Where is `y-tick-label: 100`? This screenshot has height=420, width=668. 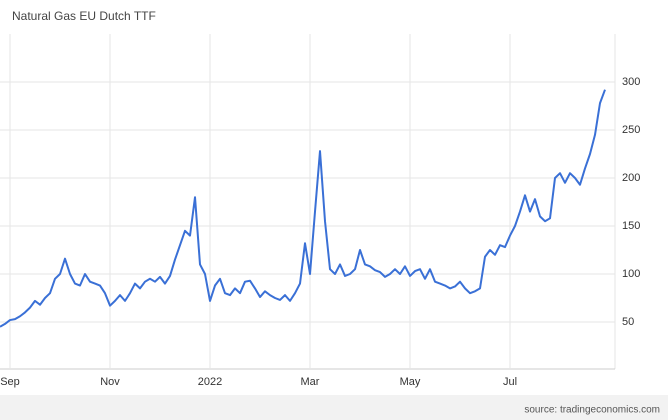
y-tick-label: 100 is located at coordinates (631, 274).